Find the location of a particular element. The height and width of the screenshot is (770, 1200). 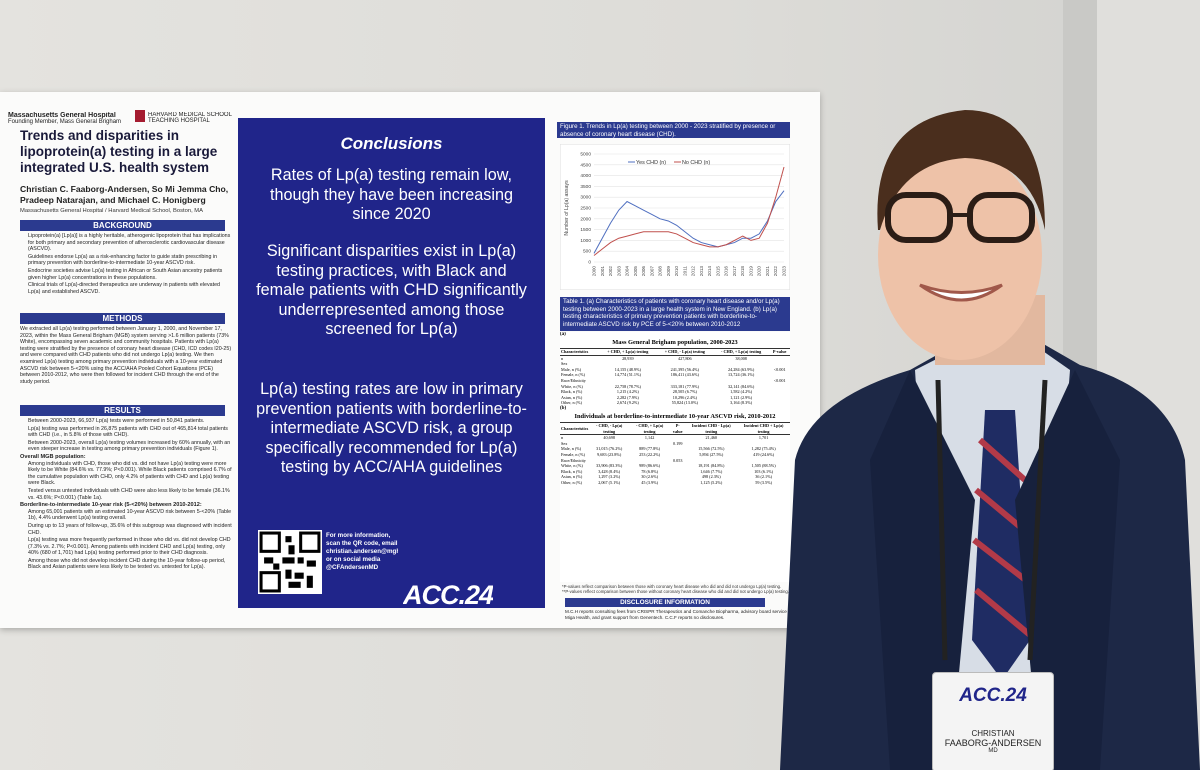

legend-label: No CHD (n) is located at coordinates (696, 163).